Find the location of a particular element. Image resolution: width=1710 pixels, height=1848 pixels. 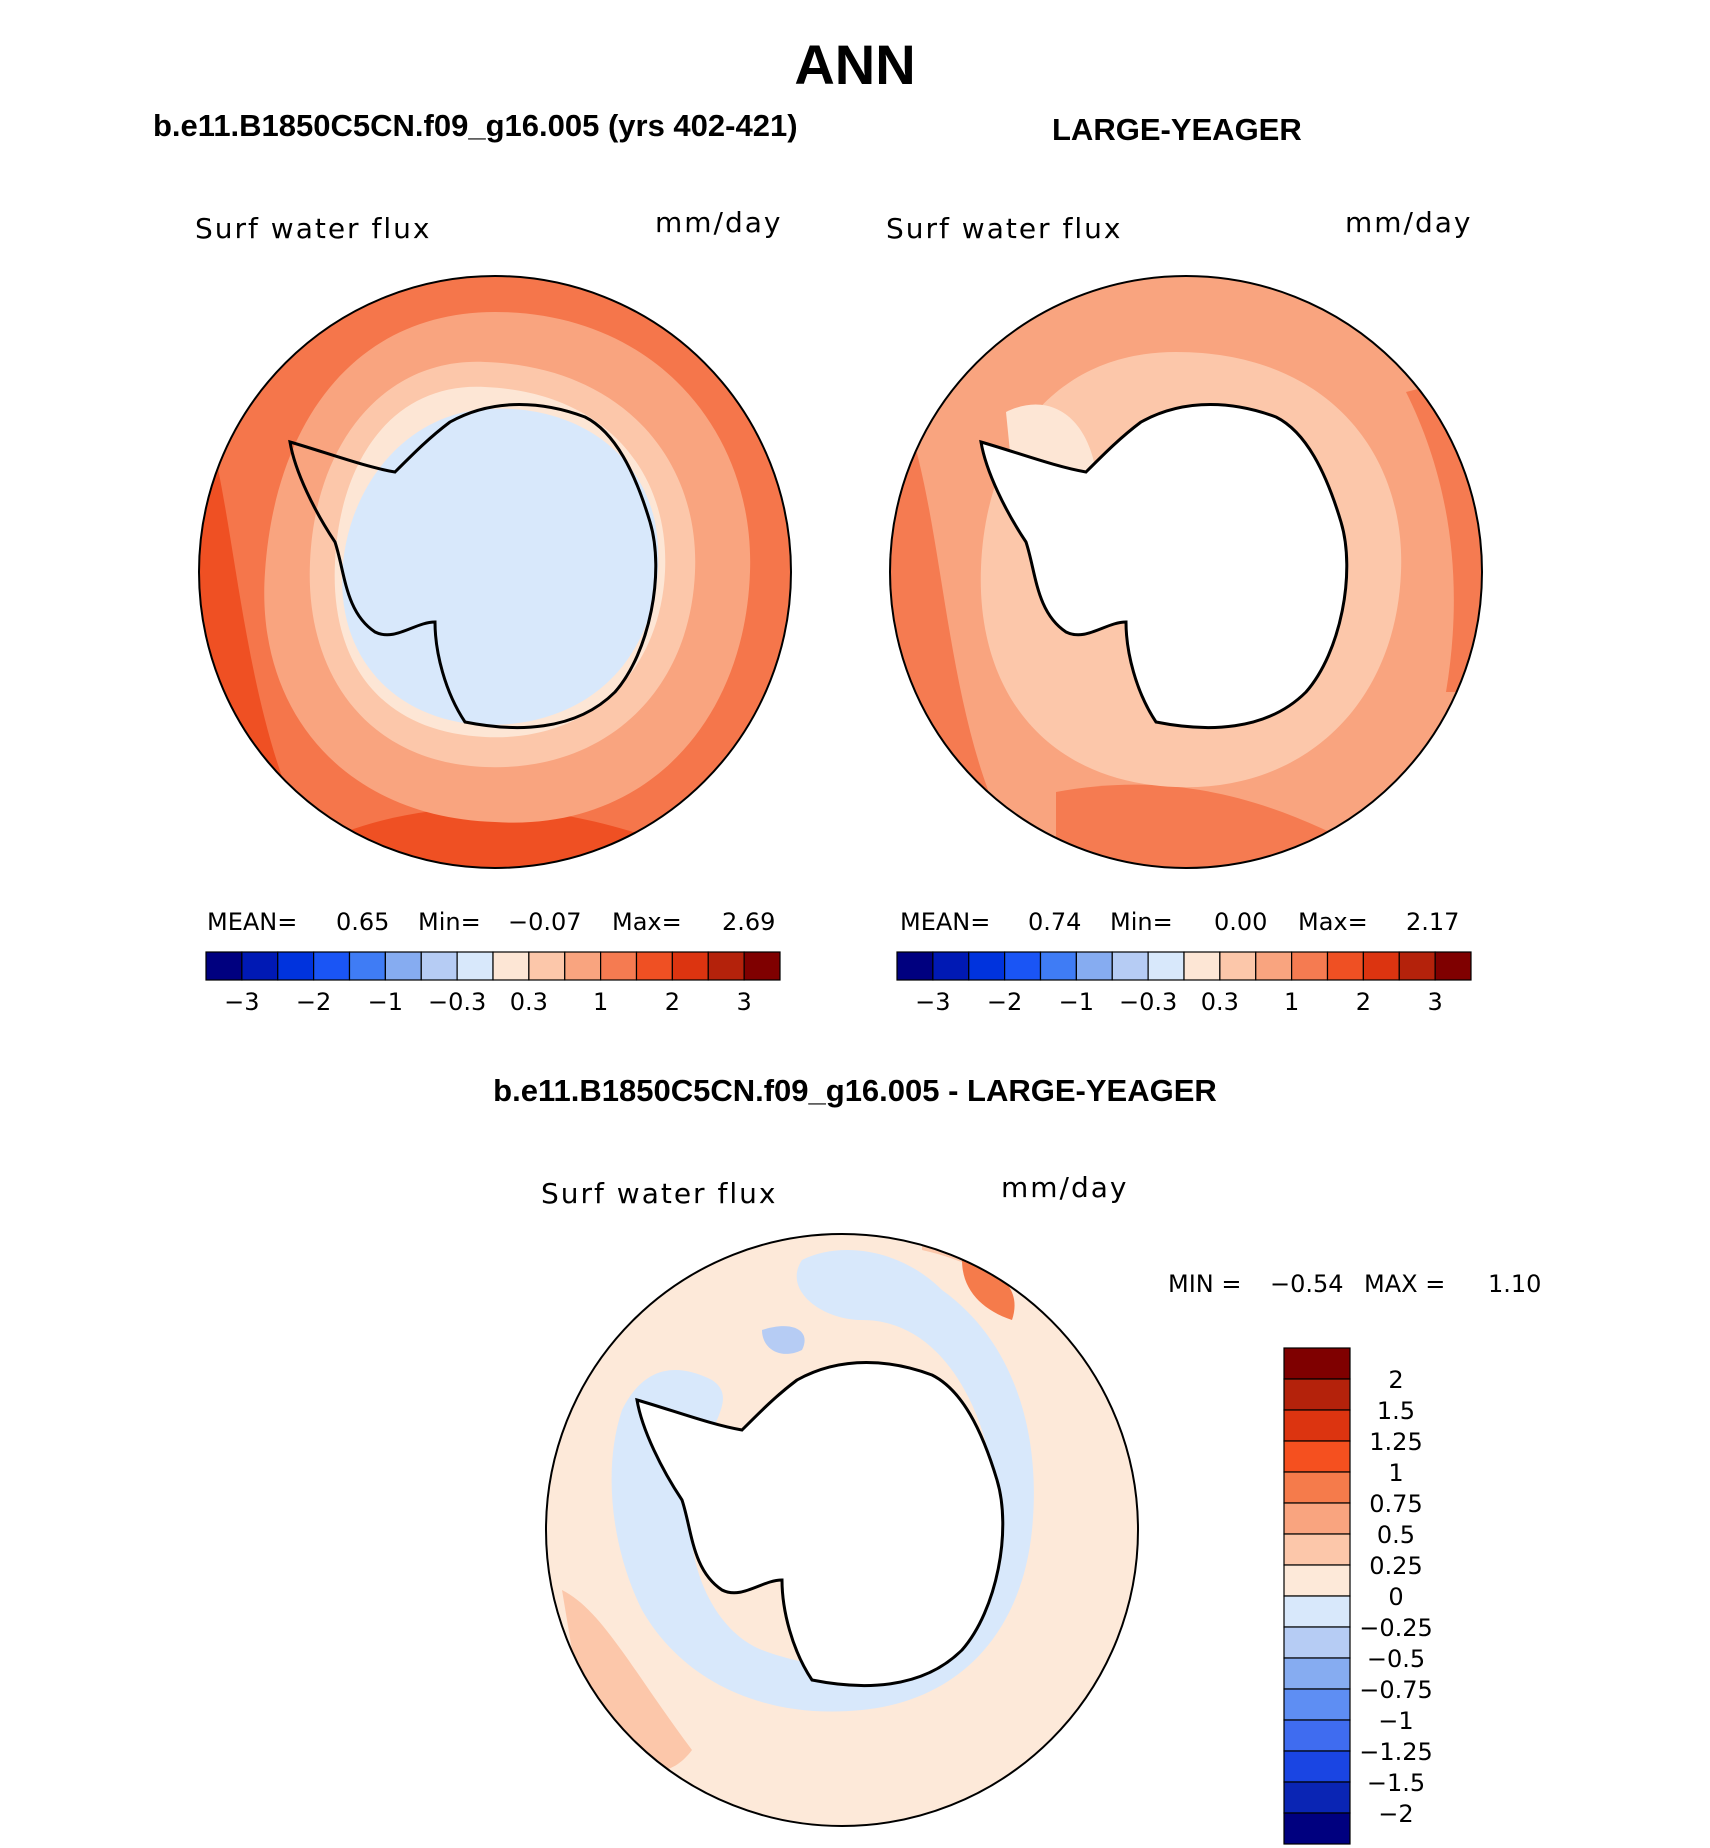

diff-max-value: 1.10 is located at coordinates (1515, 1284).